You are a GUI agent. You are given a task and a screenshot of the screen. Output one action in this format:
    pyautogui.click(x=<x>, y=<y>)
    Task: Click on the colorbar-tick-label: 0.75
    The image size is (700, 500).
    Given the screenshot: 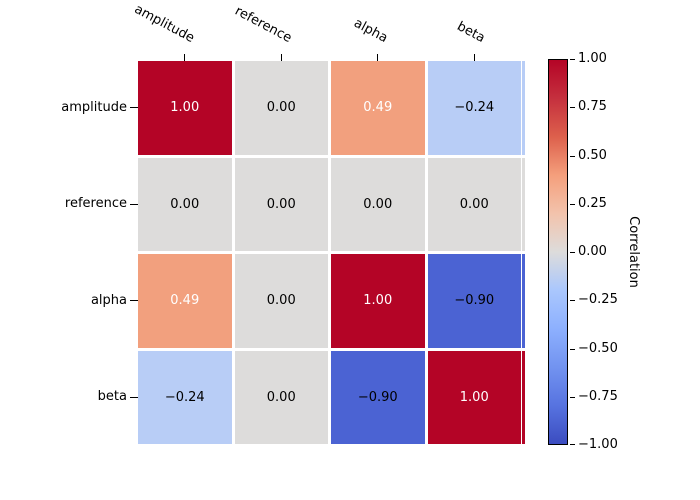 What is the action you would take?
    pyautogui.click(x=592, y=106)
    